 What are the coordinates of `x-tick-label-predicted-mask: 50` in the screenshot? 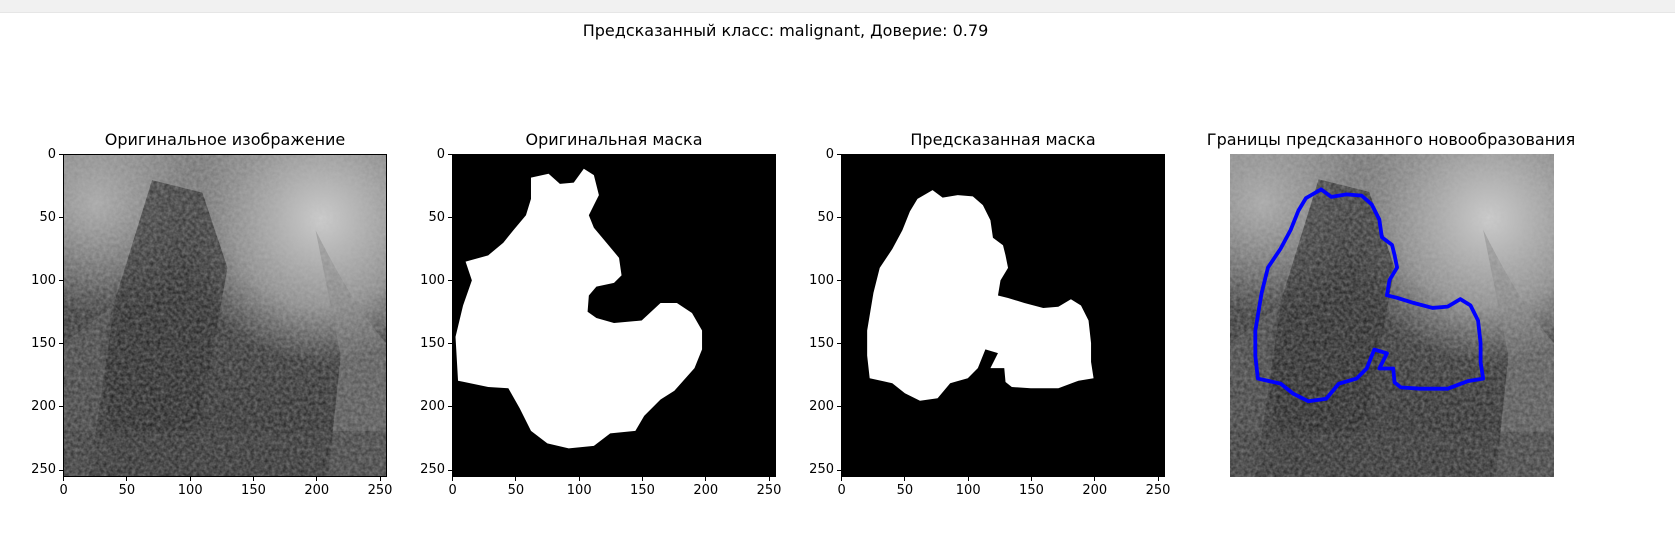 It's located at (905, 490).